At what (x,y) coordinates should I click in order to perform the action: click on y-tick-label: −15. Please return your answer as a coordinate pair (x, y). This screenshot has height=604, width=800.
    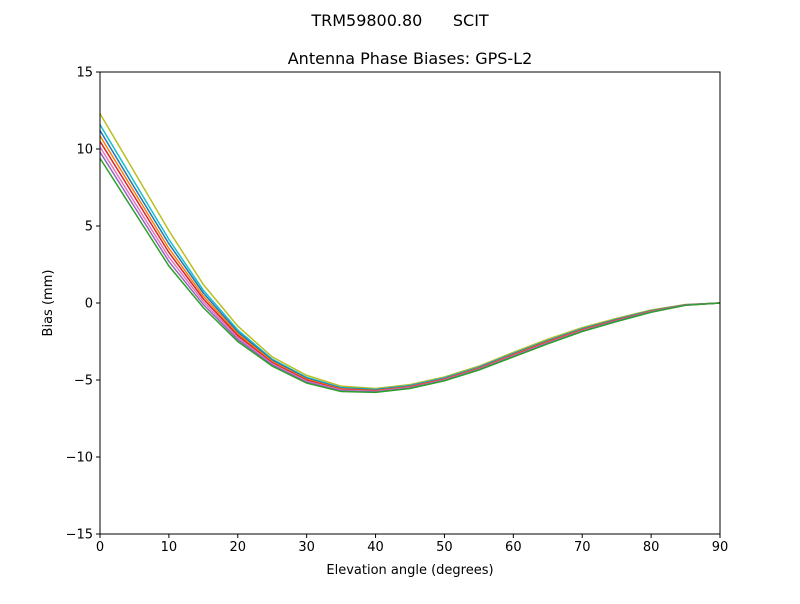
    Looking at the image, I should click on (79, 535).